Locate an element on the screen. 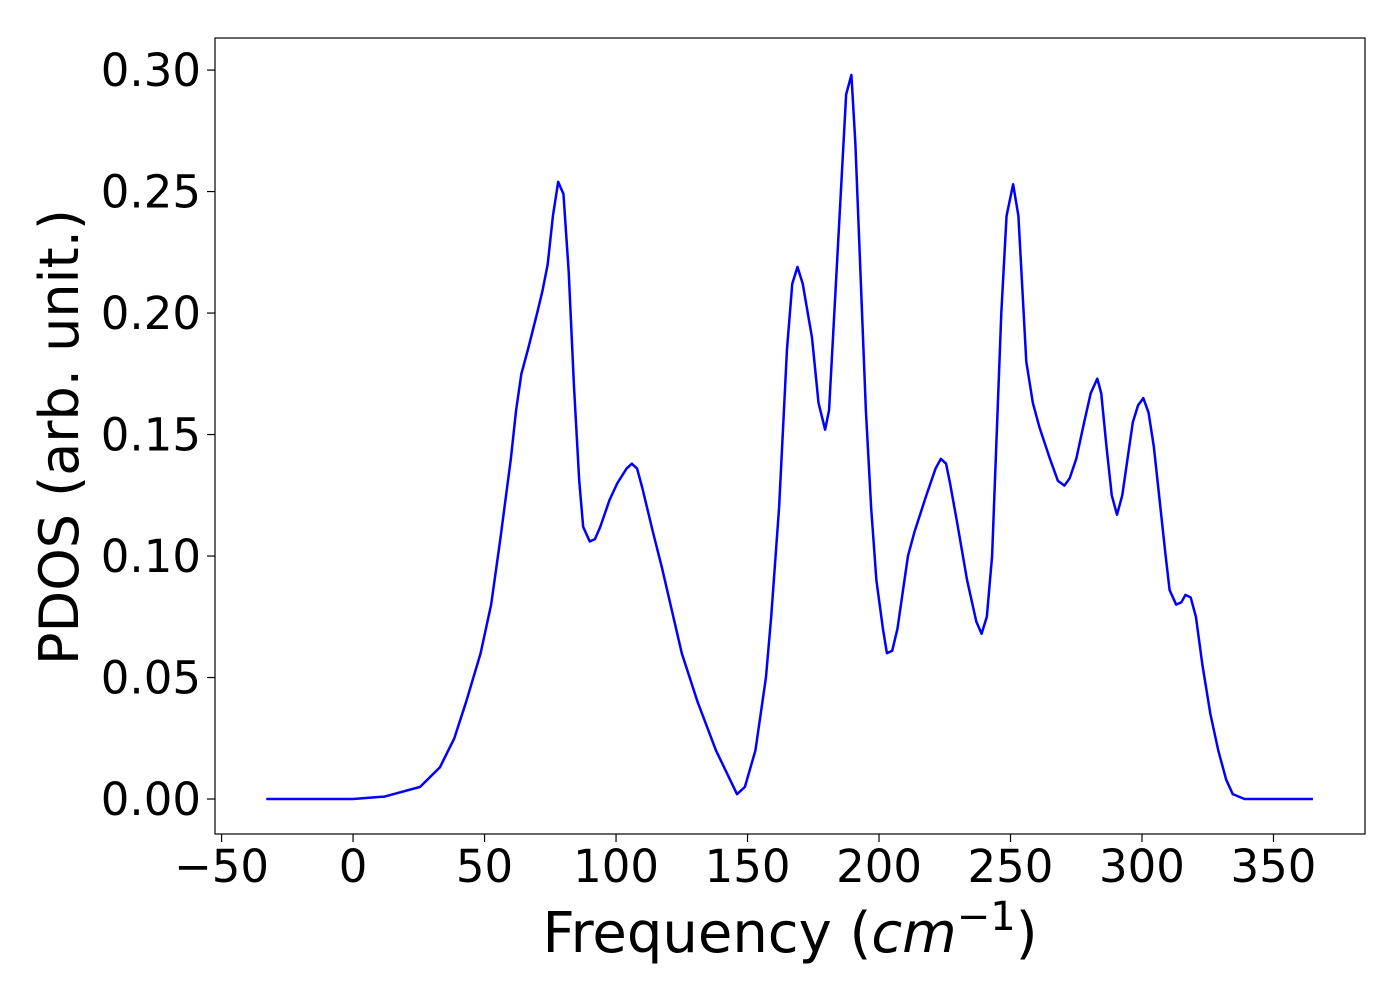 This screenshot has height=1004, width=1400. x-label-text: Frequency ( is located at coordinates (706, 933).